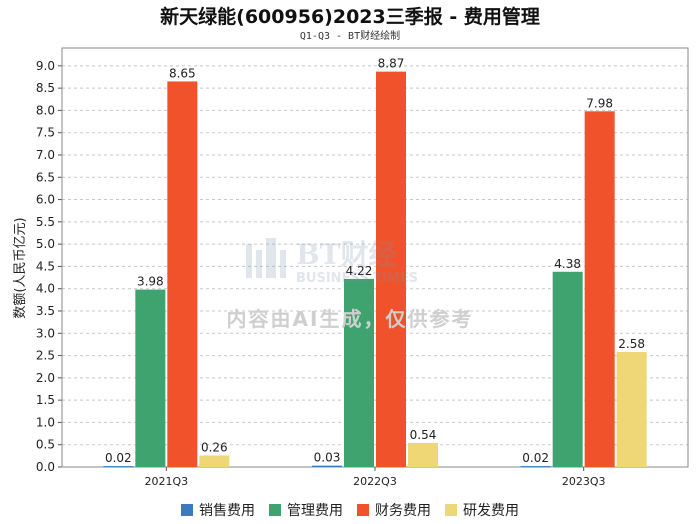 This screenshot has width=700, height=524. What do you see at coordinates (631, 344) in the screenshot?
I see `data-label: 2.58` at bounding box center [631, 344].